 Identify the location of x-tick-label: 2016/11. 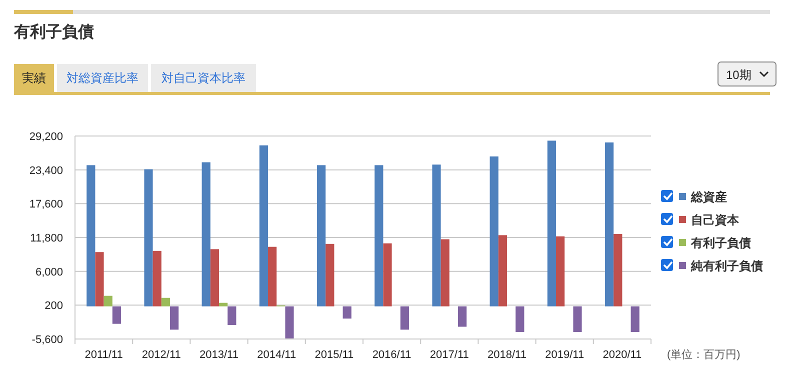
(392, 355).